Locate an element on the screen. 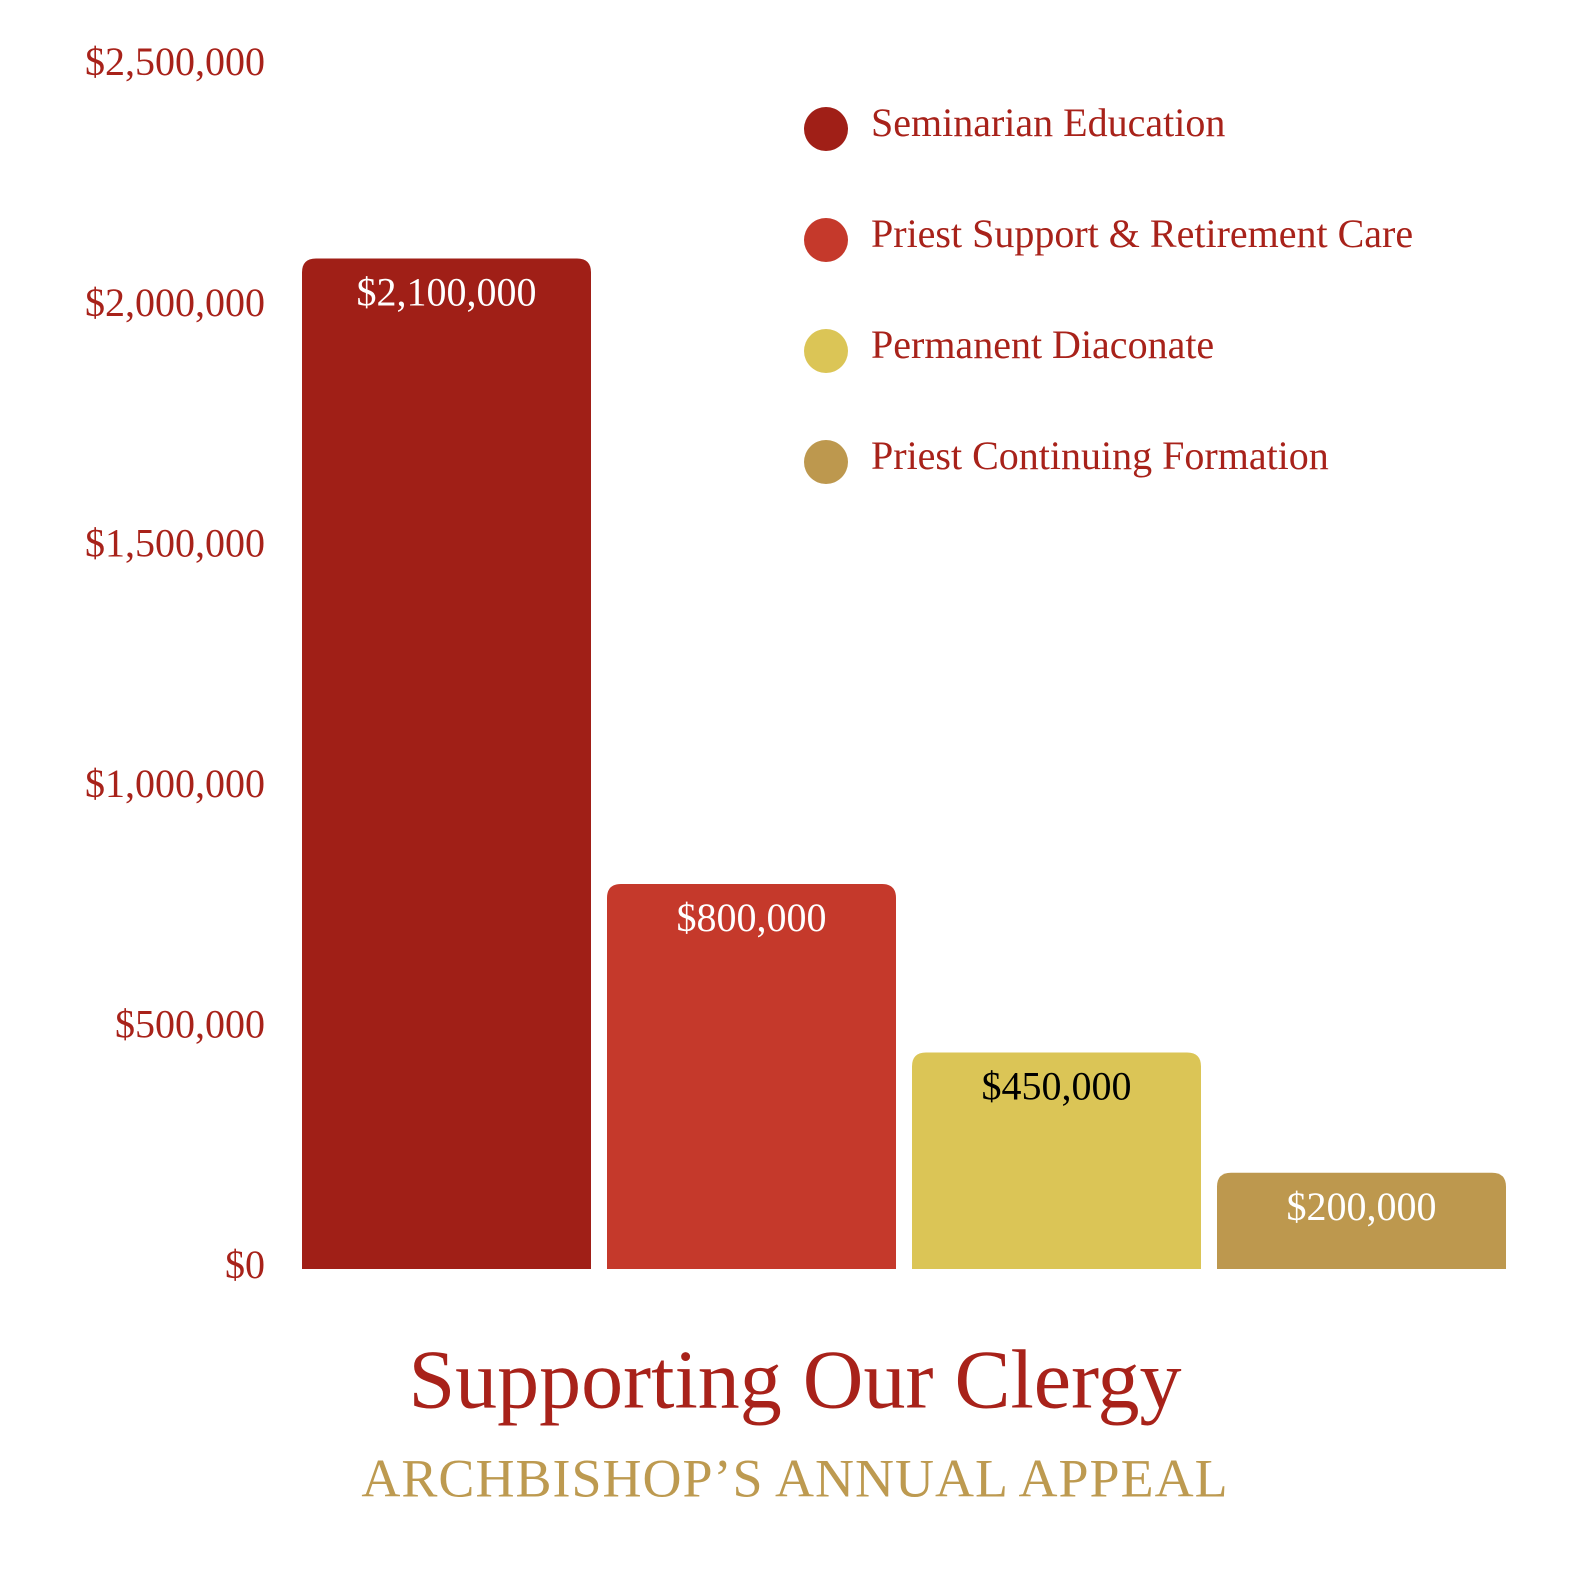  y-tick-label: $1,500,000 is located at coordinates (175, 542).